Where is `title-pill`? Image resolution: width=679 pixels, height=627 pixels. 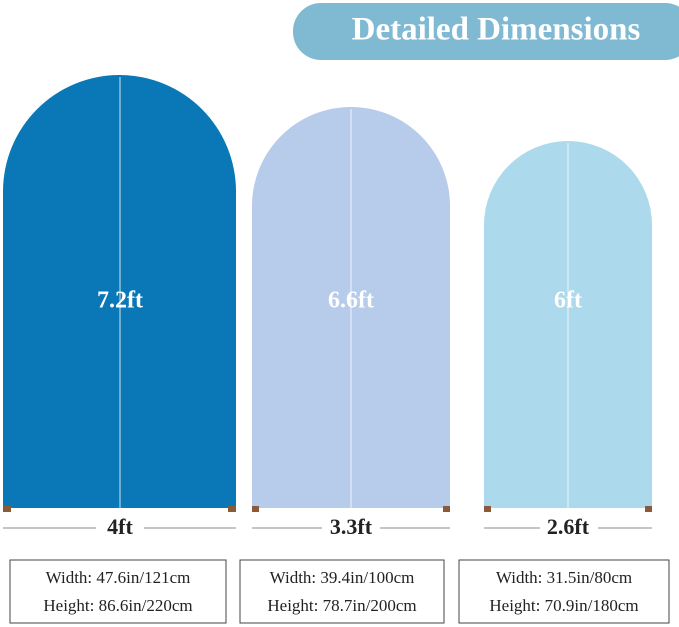 title-pill is located at coordinates (486, 31).